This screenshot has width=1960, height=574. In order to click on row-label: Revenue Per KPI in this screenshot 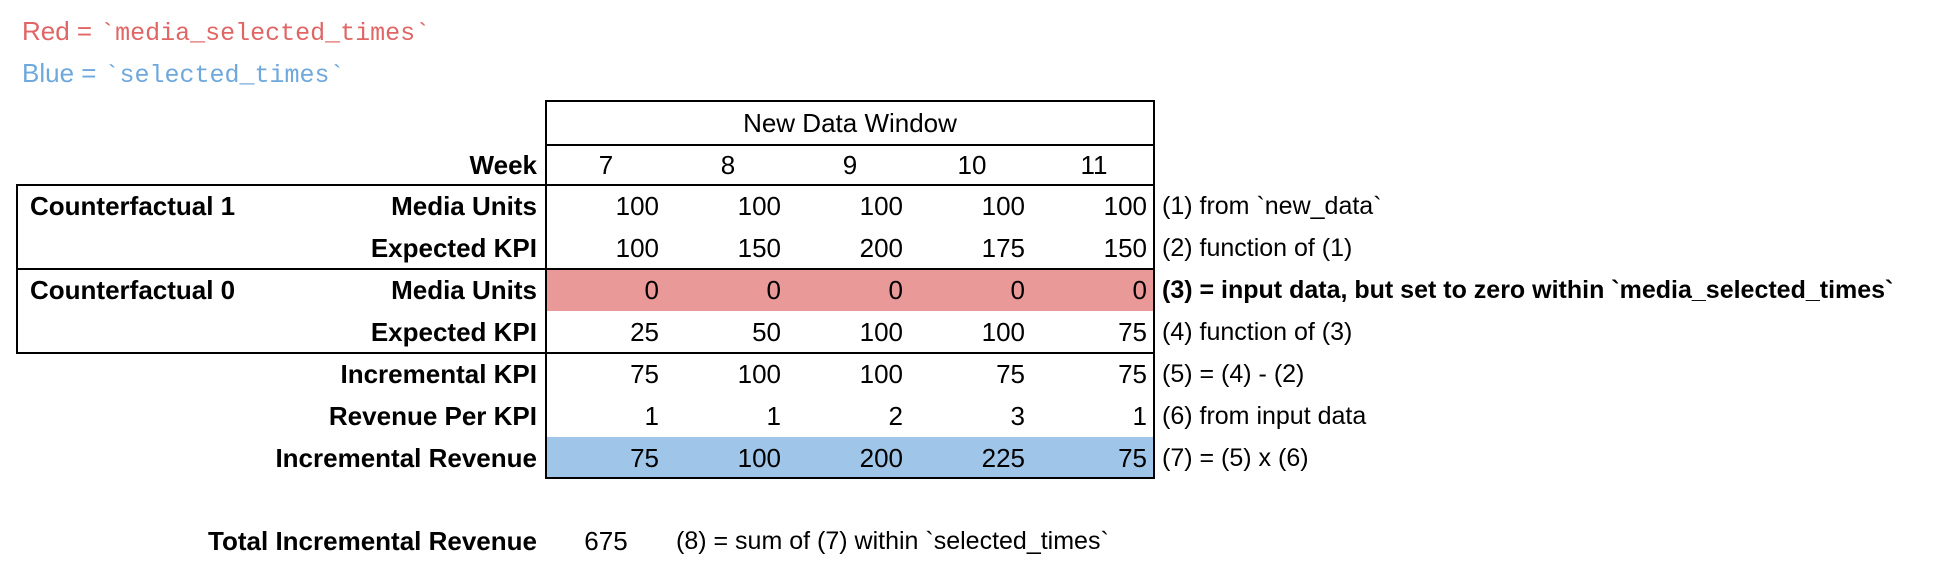, I will do `click(432, 416)`.